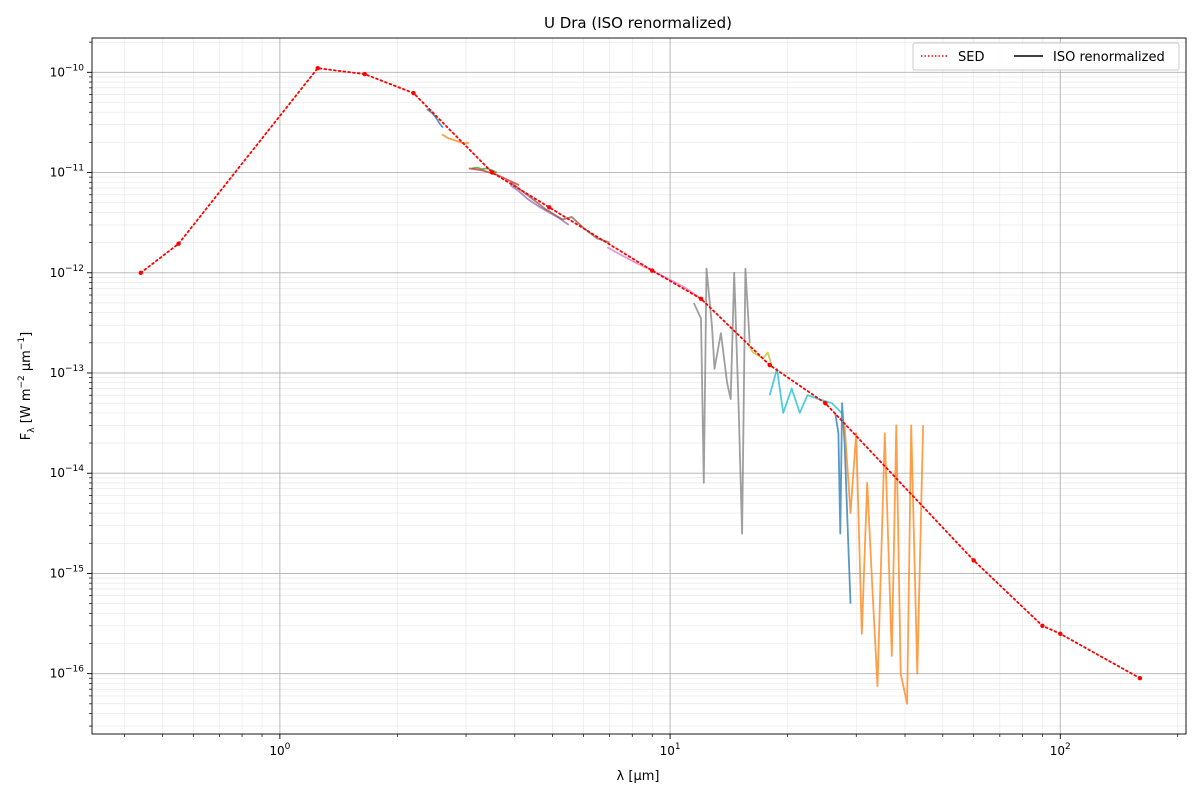  Describe the element at coordinates (67, 673) in the screenshot. I see `y-tick-label: 10−16` at that location.